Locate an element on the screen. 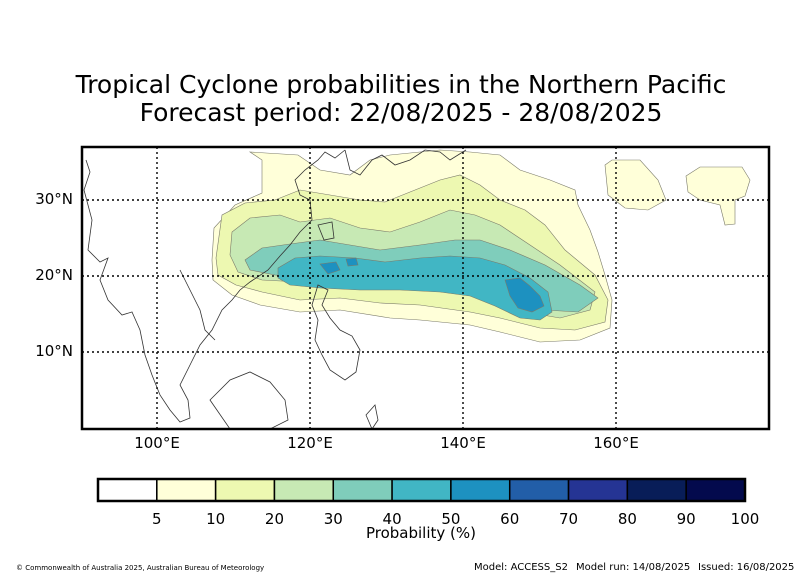 Image resolution: width=810 pixels, height=576 pixels. coastline-philippines is located at coordinates (336, 332).